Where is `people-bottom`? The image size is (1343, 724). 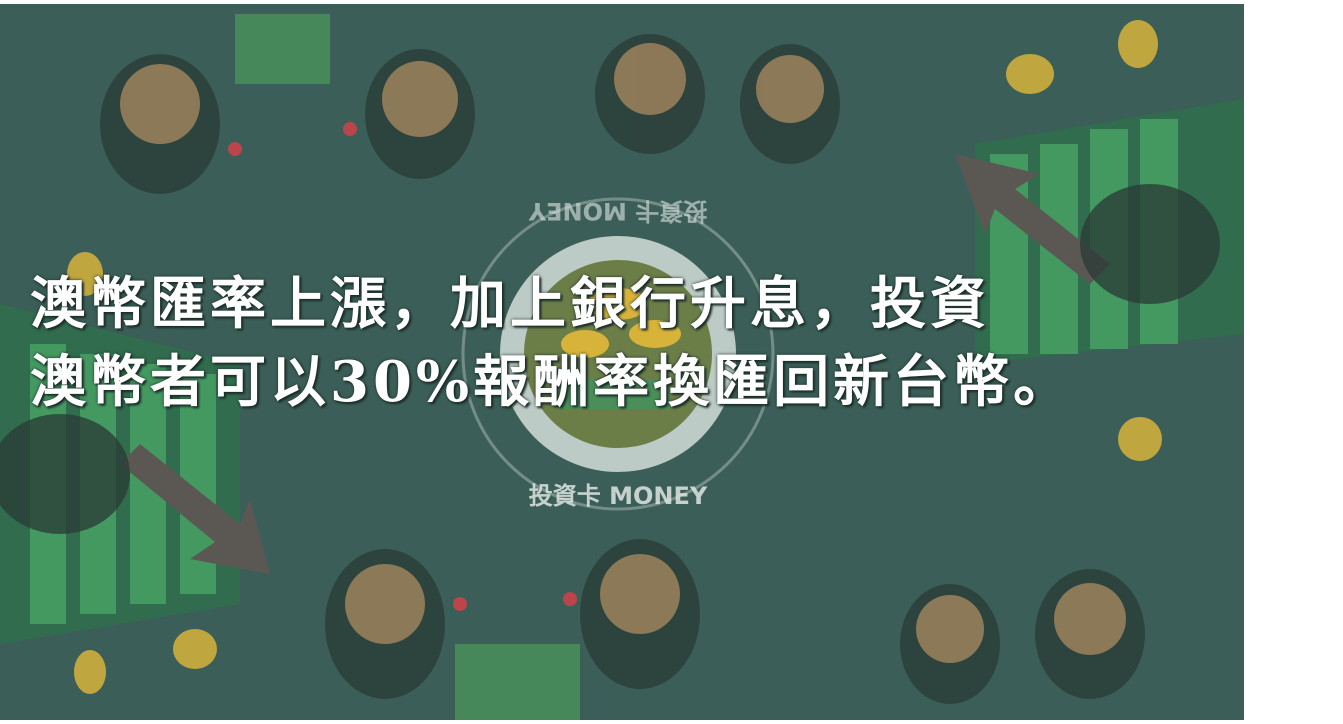
people-bottom is located at coordinates (735, 621).